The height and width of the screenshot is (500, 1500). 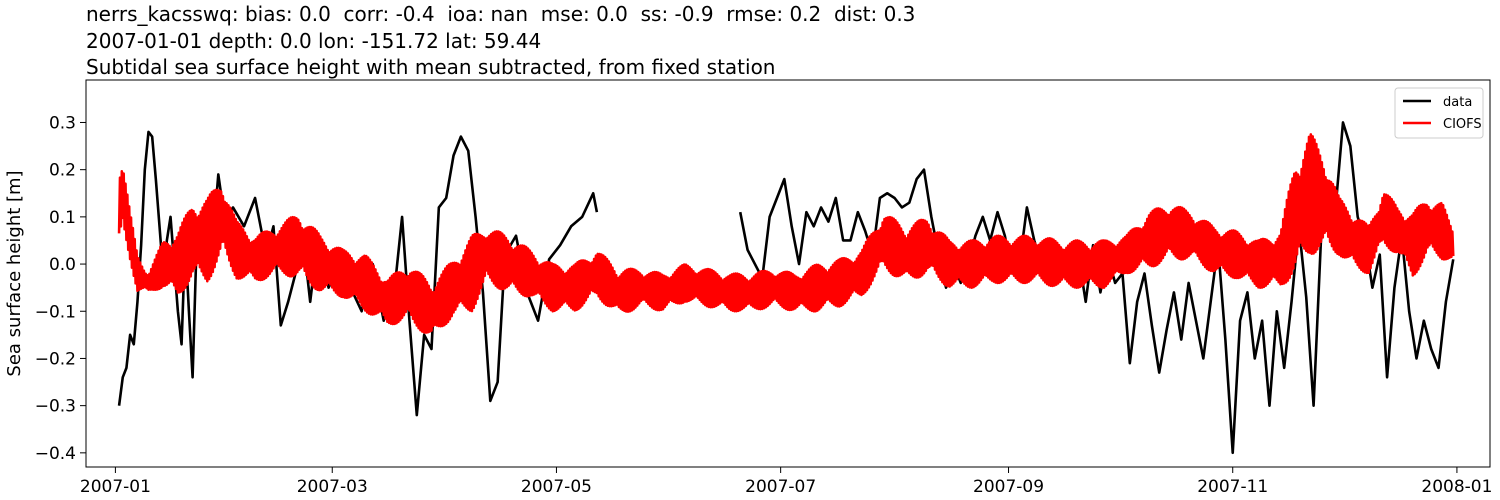 I want to click on legend: data CIOFS, so click(x=1439, y=113).